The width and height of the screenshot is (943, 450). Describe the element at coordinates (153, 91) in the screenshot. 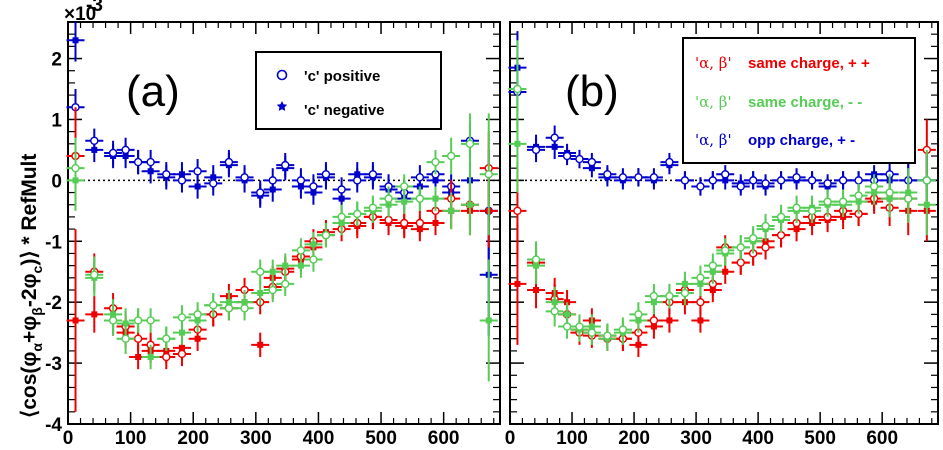

I see `panel-a-label: (a)` at that location.